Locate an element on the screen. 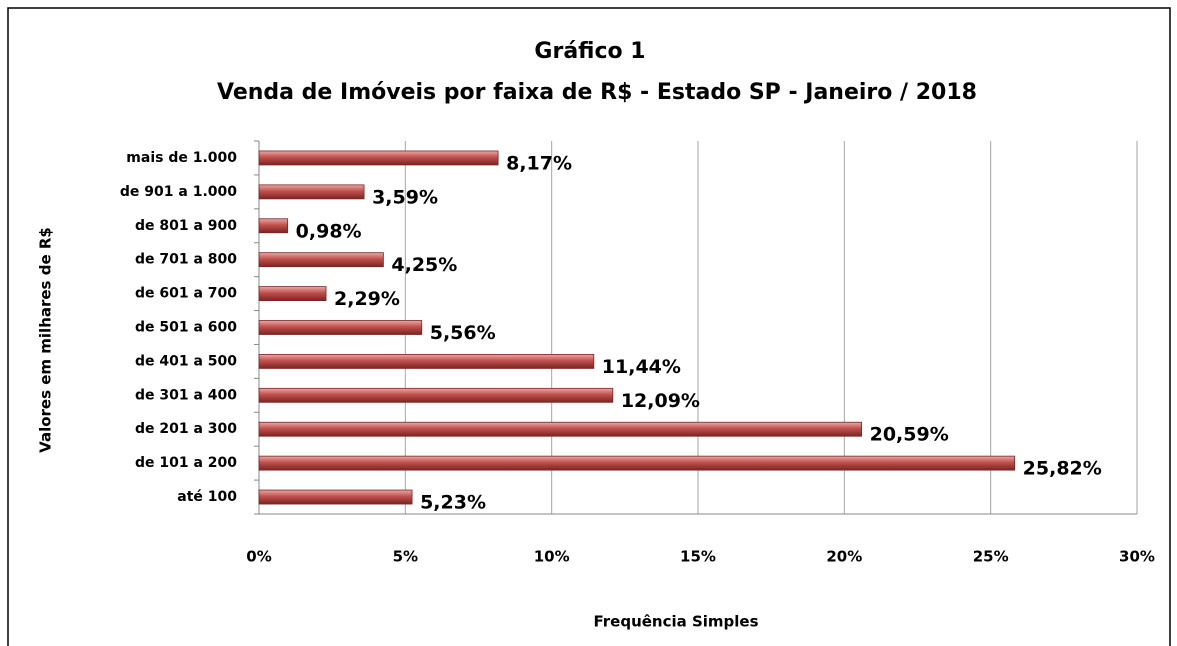 The height and width of the screenshot is (646, 1177). y-tick-label: de 501 a 600 is located at coordinates (186, 328).